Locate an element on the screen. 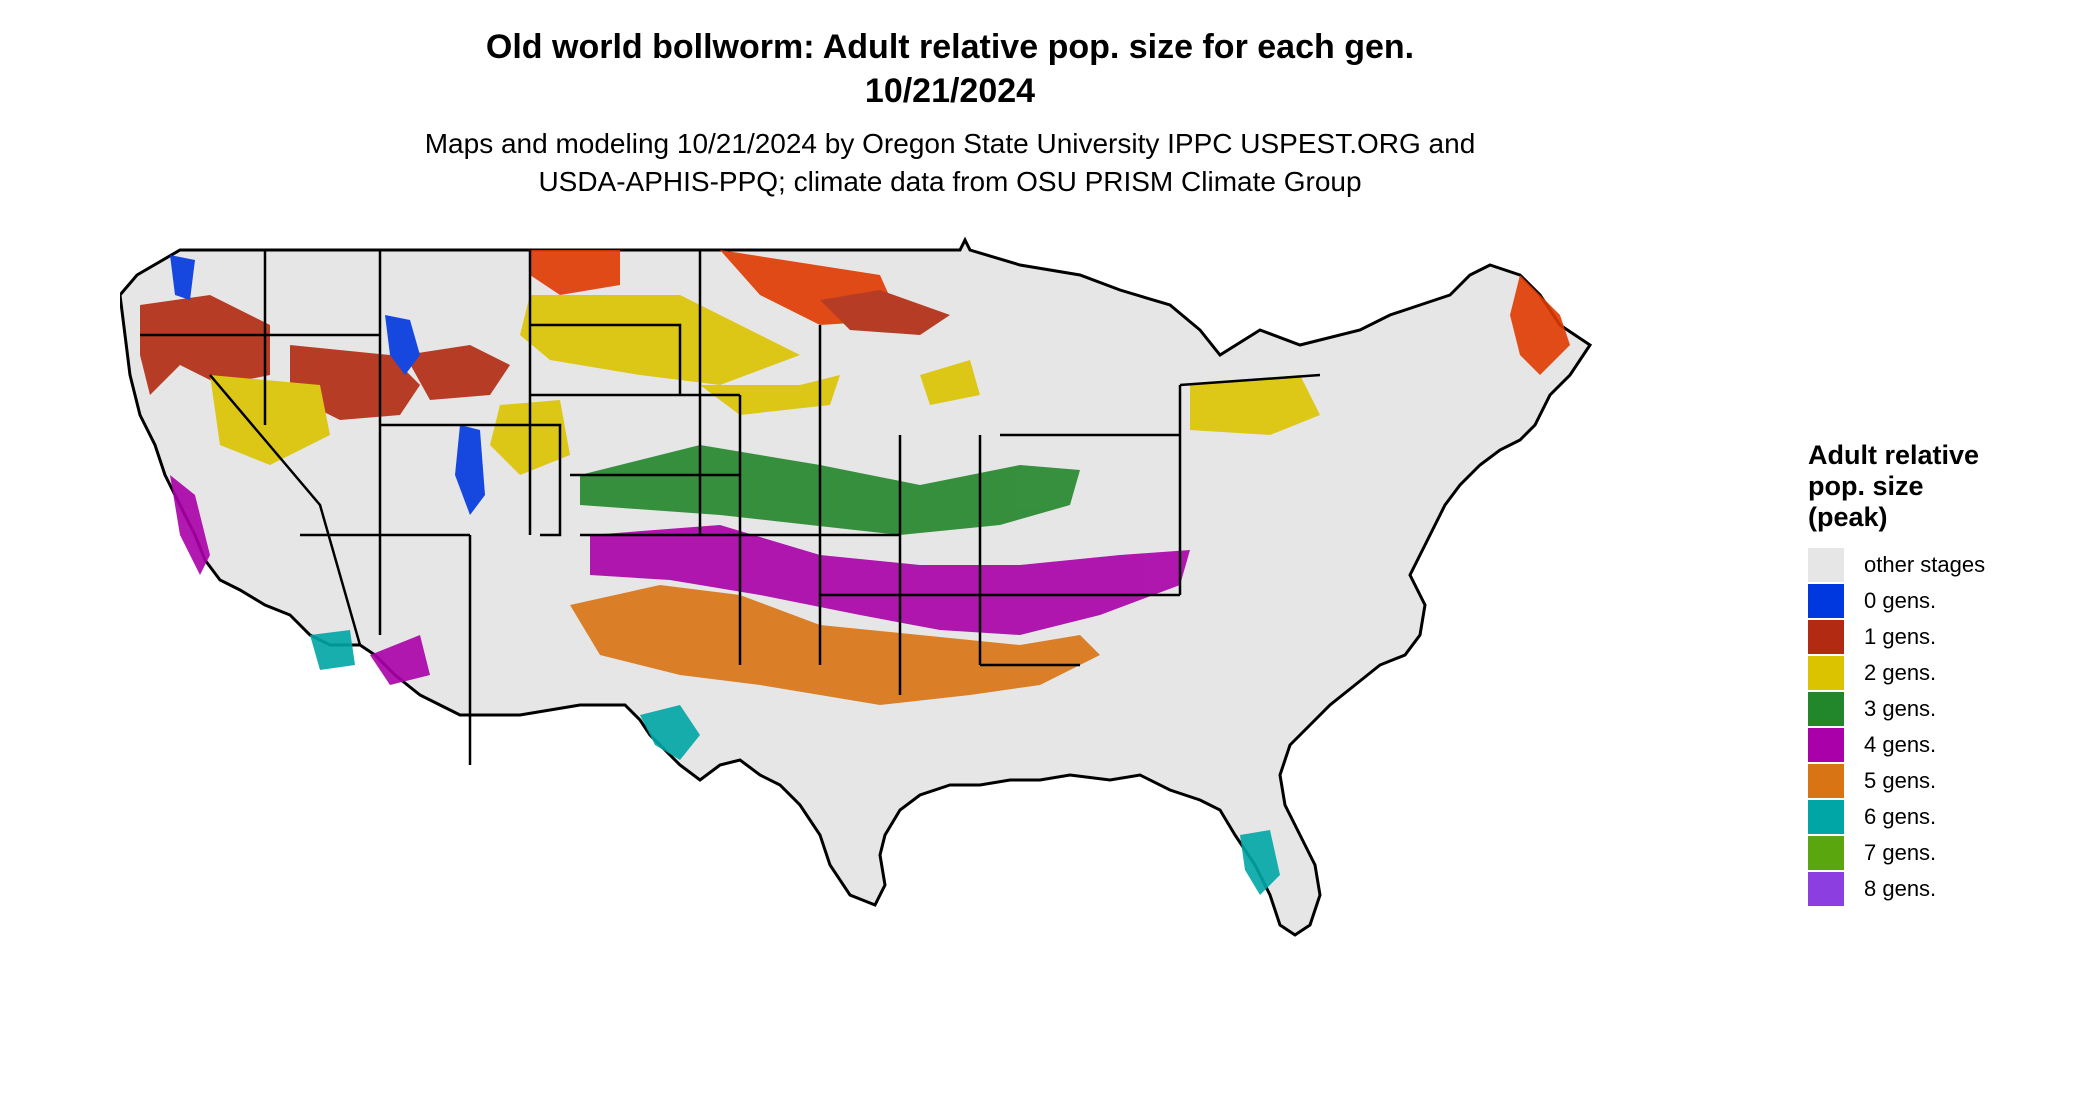  legend-item: 6 gens. is located at coordinates (1948, 817).